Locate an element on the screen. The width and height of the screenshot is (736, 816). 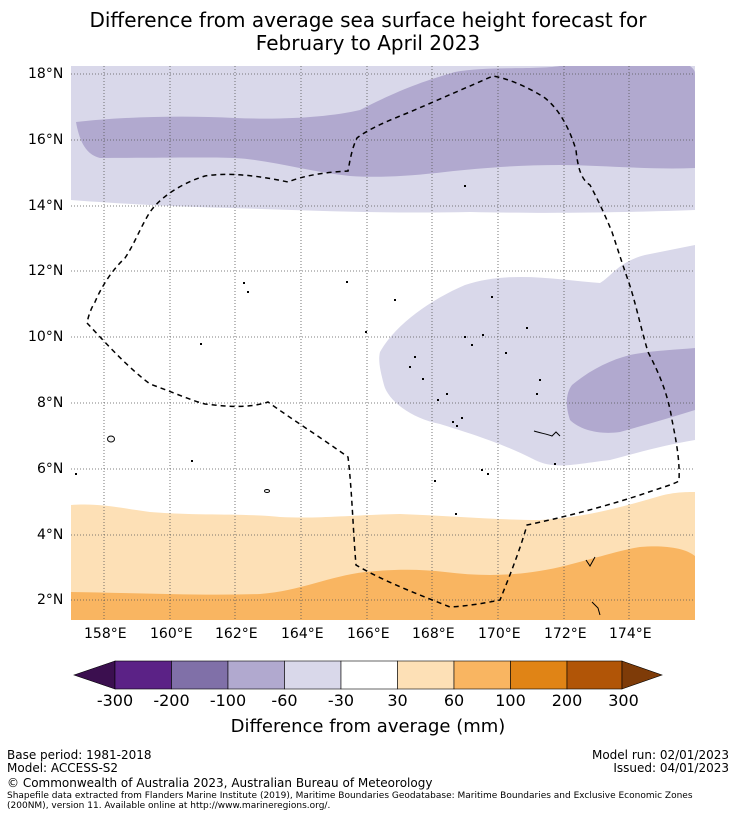
lon-label: 162°E is located at coordinates (236, 634).